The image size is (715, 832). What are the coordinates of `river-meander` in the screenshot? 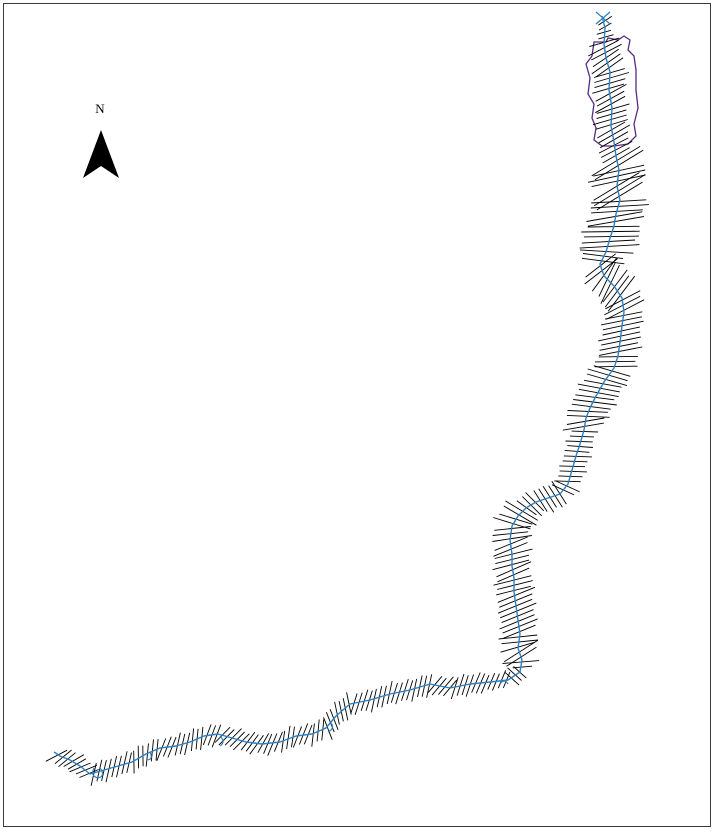 It's located at (300, 729).